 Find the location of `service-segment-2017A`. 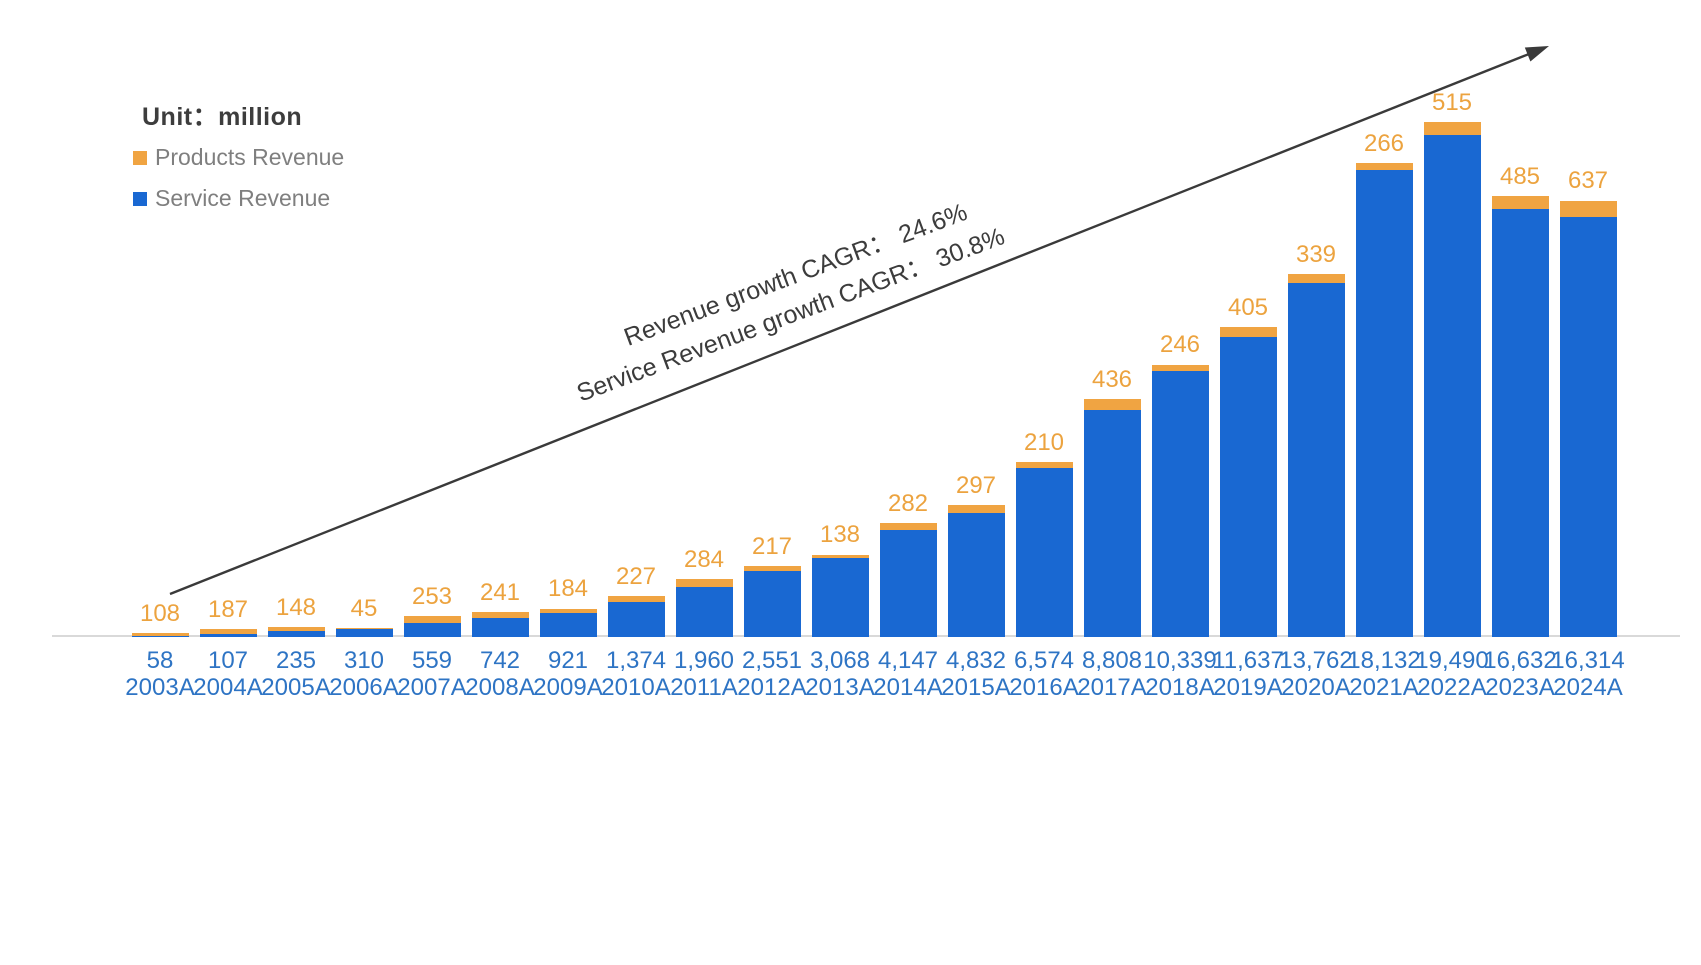

service-segment-2017A is located at coordinates (1112, 523).